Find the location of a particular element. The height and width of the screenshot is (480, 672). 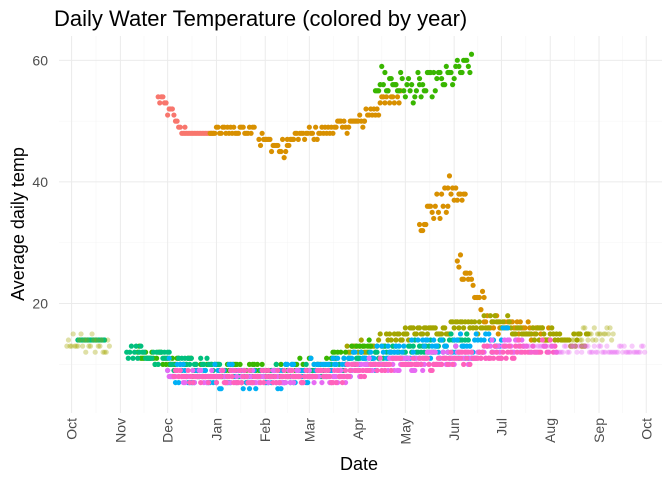

x-tick-label: Nov is located at coordinates (120, 430).